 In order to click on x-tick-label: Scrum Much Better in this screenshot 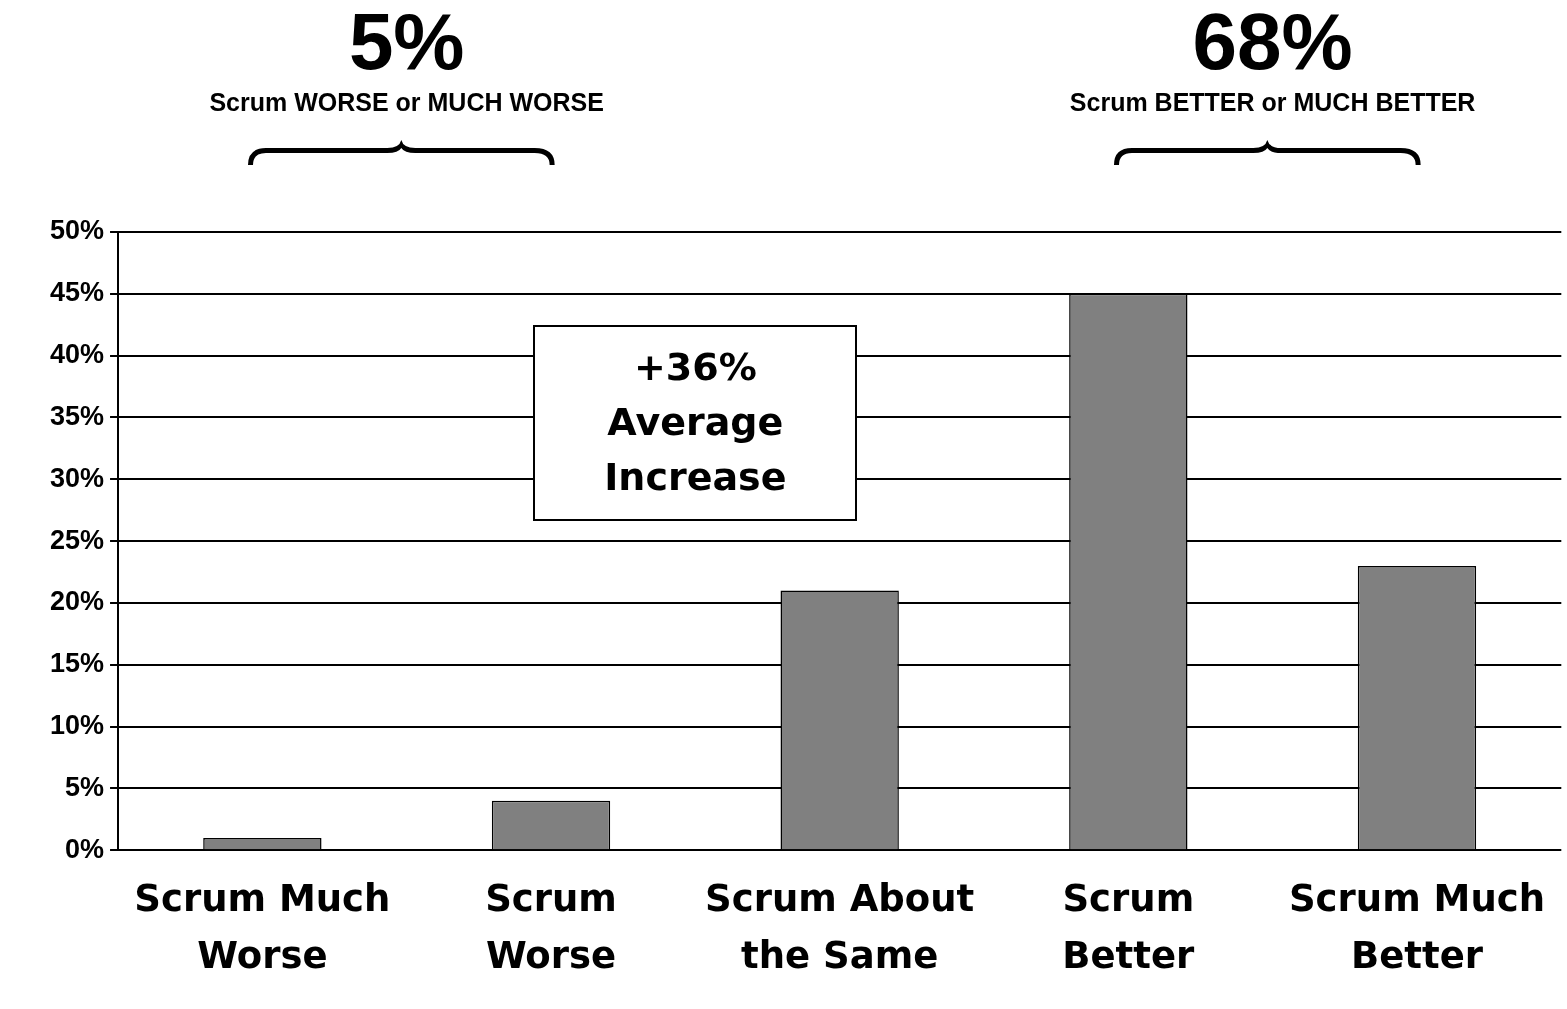, I will do `click(1416, 926)`.